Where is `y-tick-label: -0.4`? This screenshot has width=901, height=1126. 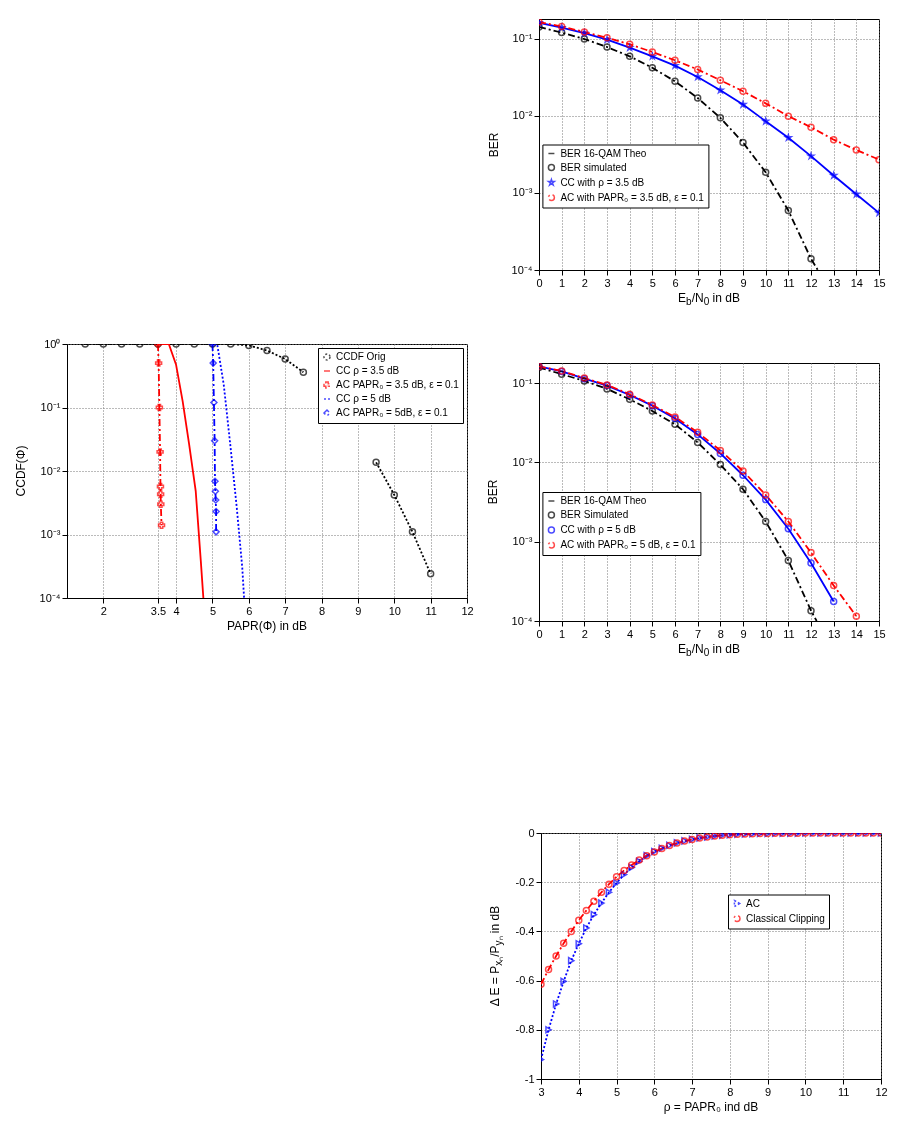 y-tick-label: -0.4 is located at coordinates (525, 930).